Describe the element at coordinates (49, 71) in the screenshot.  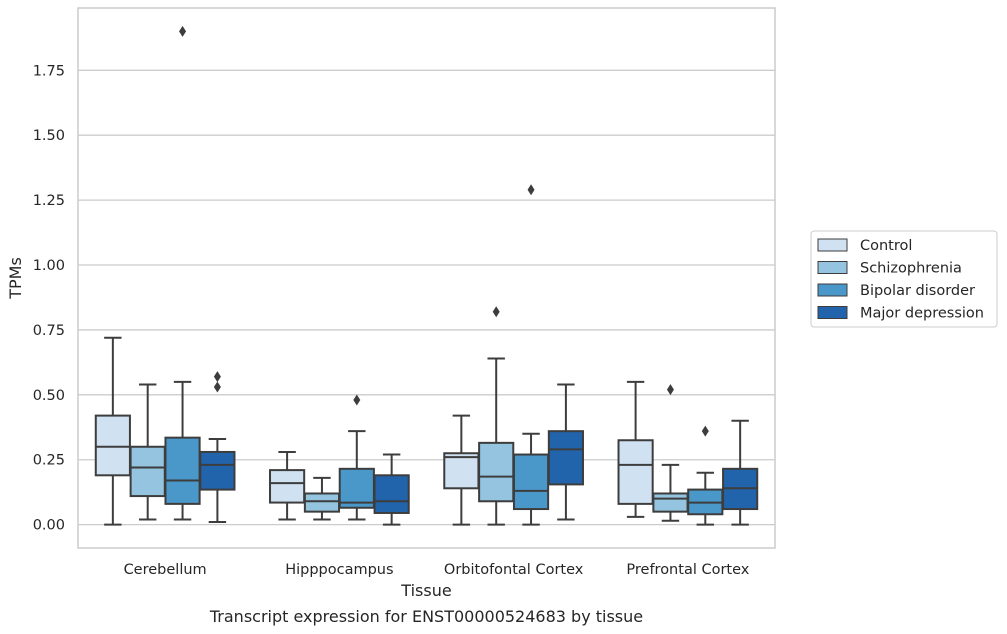
I see `y-tick-label: 1.75` at that location.